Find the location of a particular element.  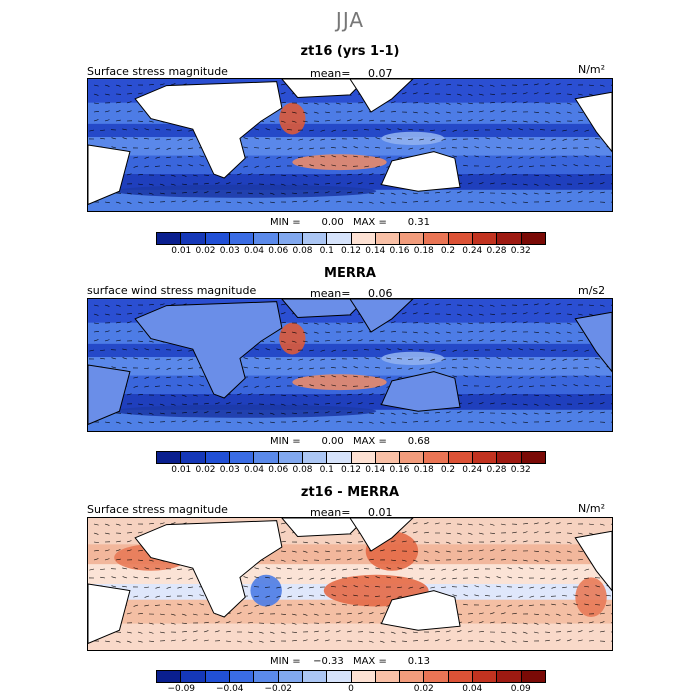

colorbar-tick-label: 0.04 is located at coordinates (254, 470).